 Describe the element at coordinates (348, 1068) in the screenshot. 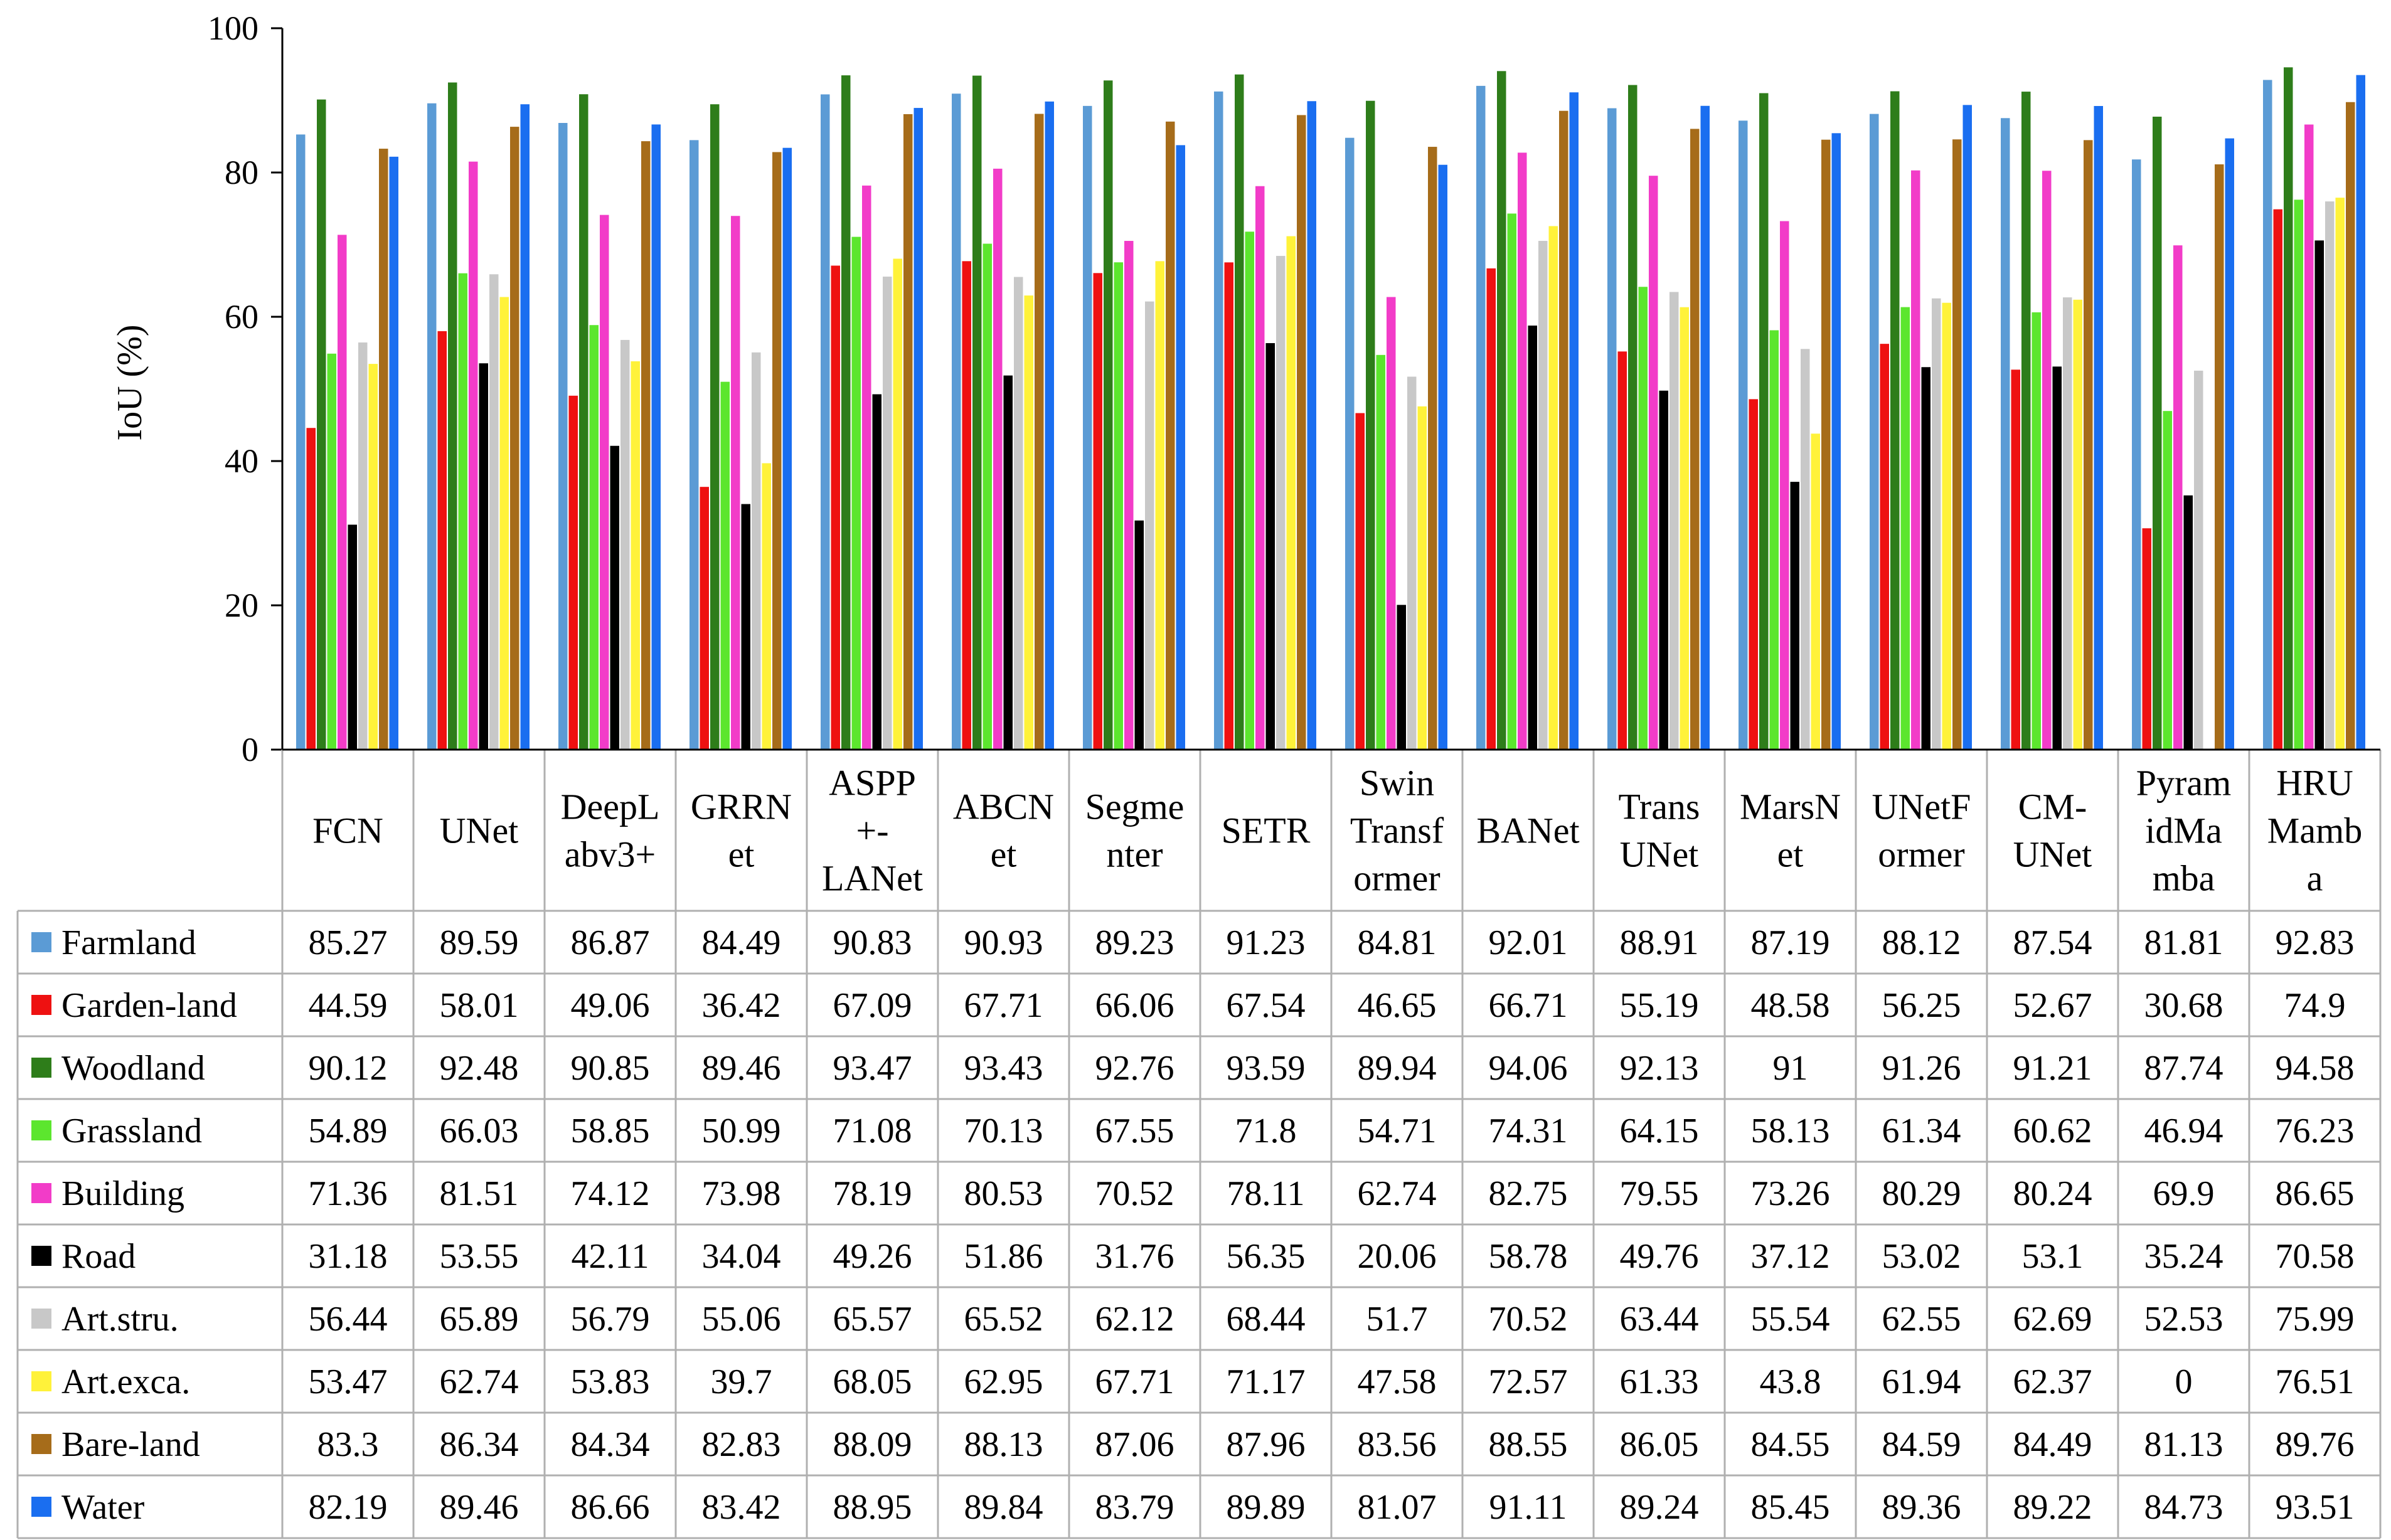

I see `table-cell-value: 90.12` at that location.